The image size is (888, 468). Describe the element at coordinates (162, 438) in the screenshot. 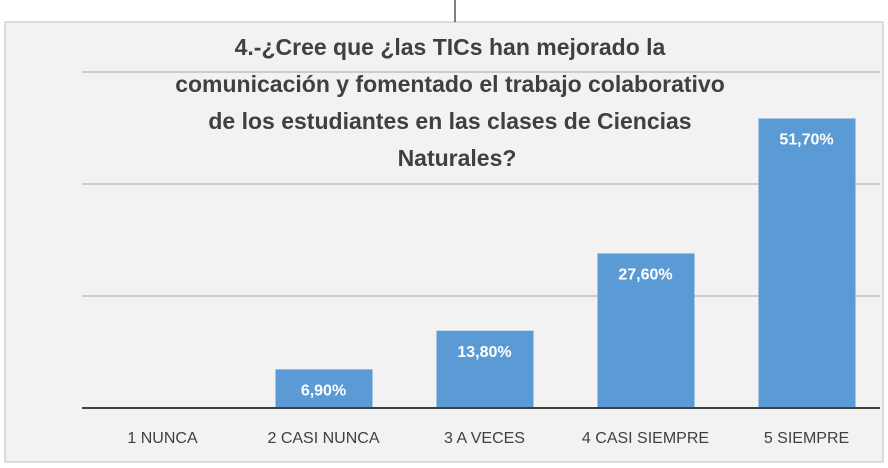

I see `x-tick-label: 1 NUNCA` at that location.